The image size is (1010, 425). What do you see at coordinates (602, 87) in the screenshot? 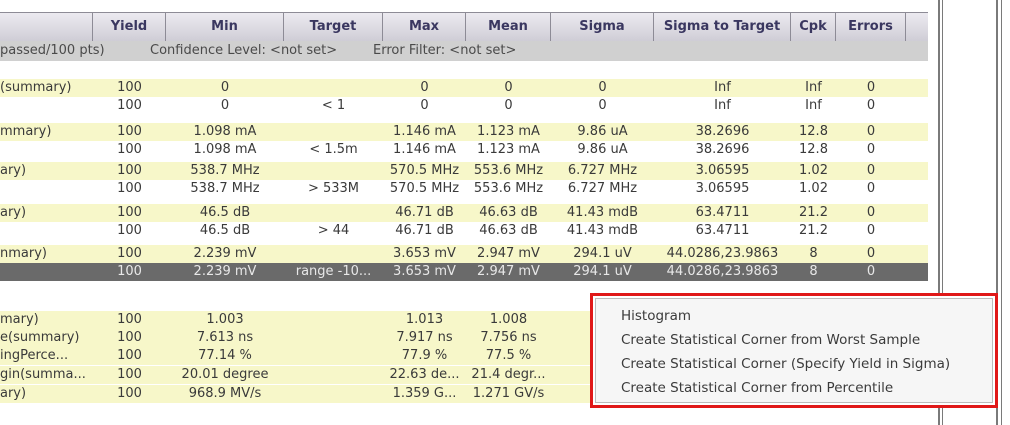
I see `cell-sigma: 0` at bounding box center [602, 87].